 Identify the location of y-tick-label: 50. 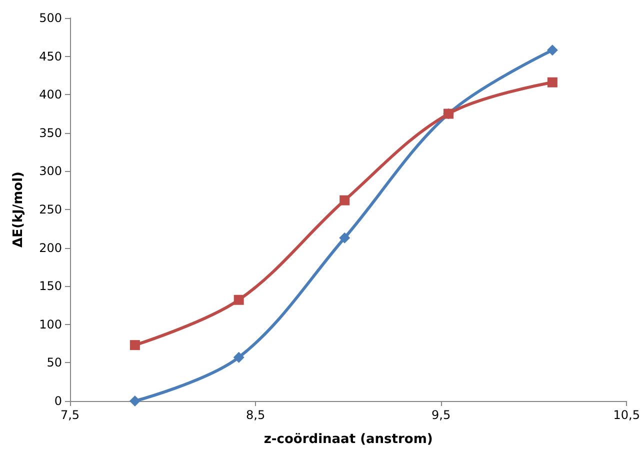
(54, 363).